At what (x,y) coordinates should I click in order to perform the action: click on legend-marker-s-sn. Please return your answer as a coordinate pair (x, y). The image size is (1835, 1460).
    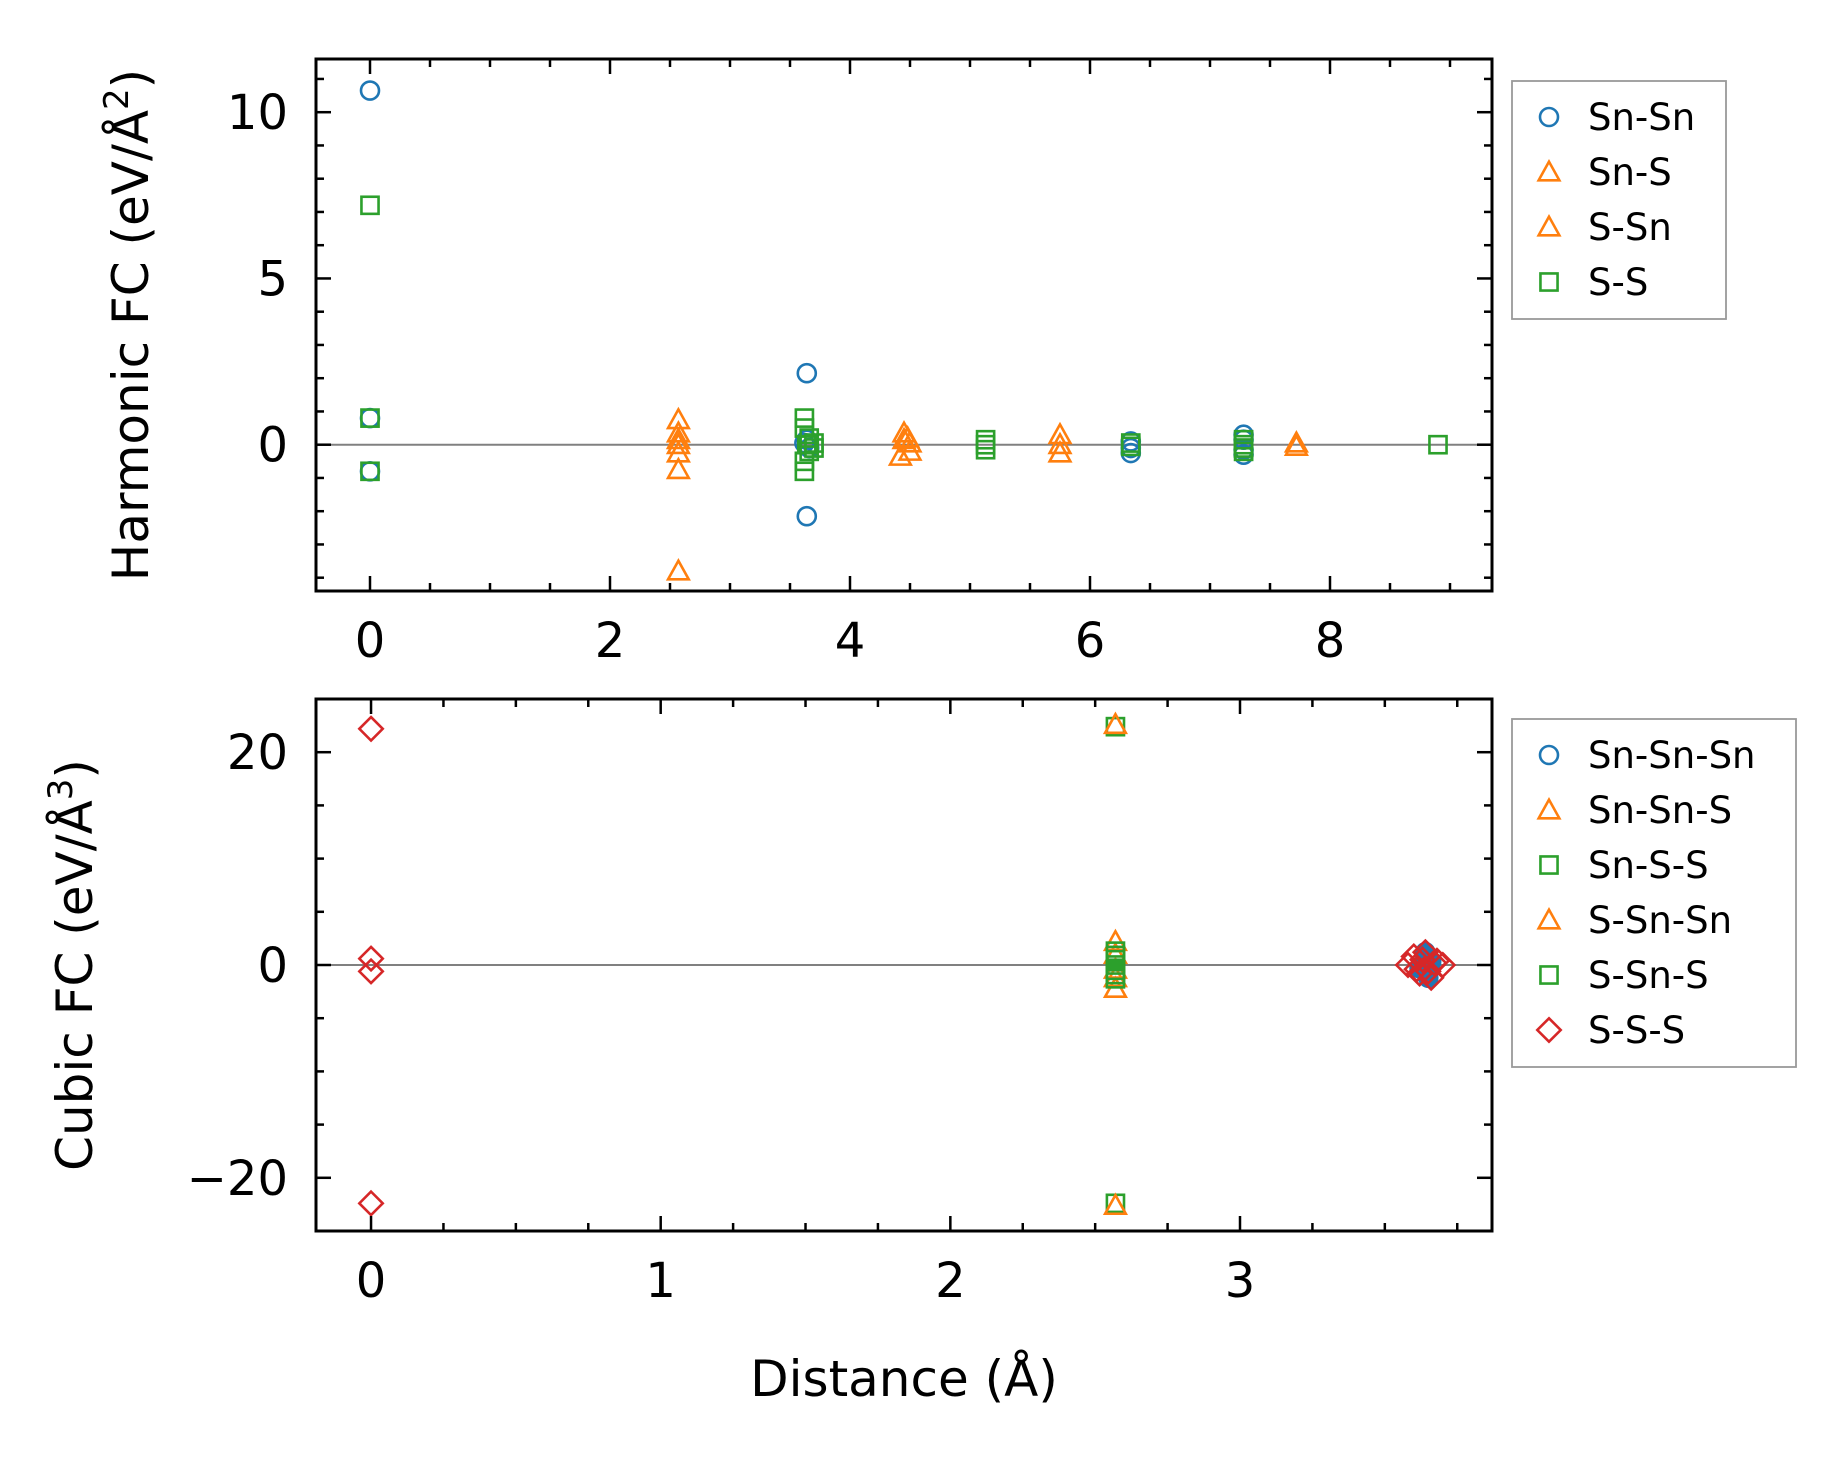
    Looking at the image, I should click on (1549, 225).